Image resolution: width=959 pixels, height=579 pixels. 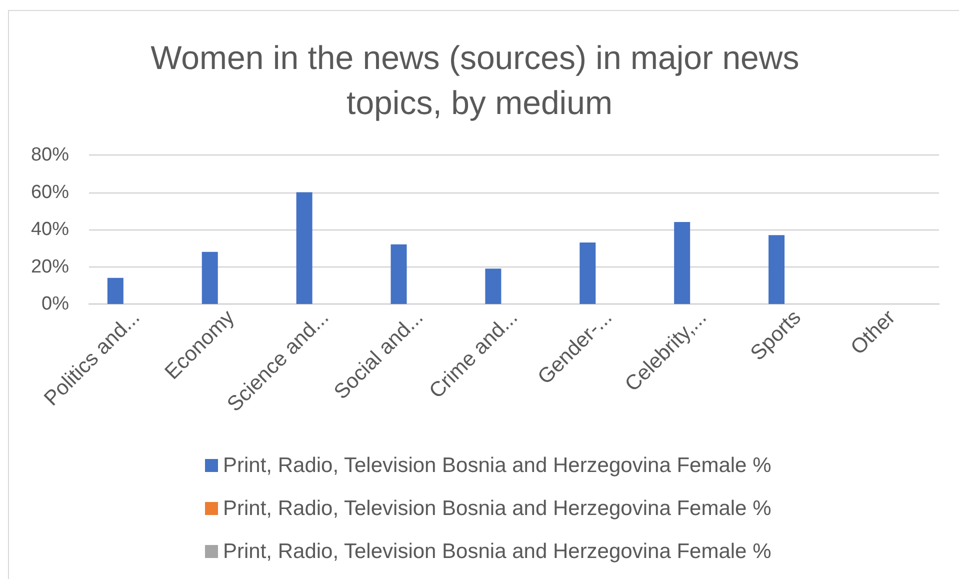 I want to click on y-tick-label: 80%, so click(x=50, y=155).